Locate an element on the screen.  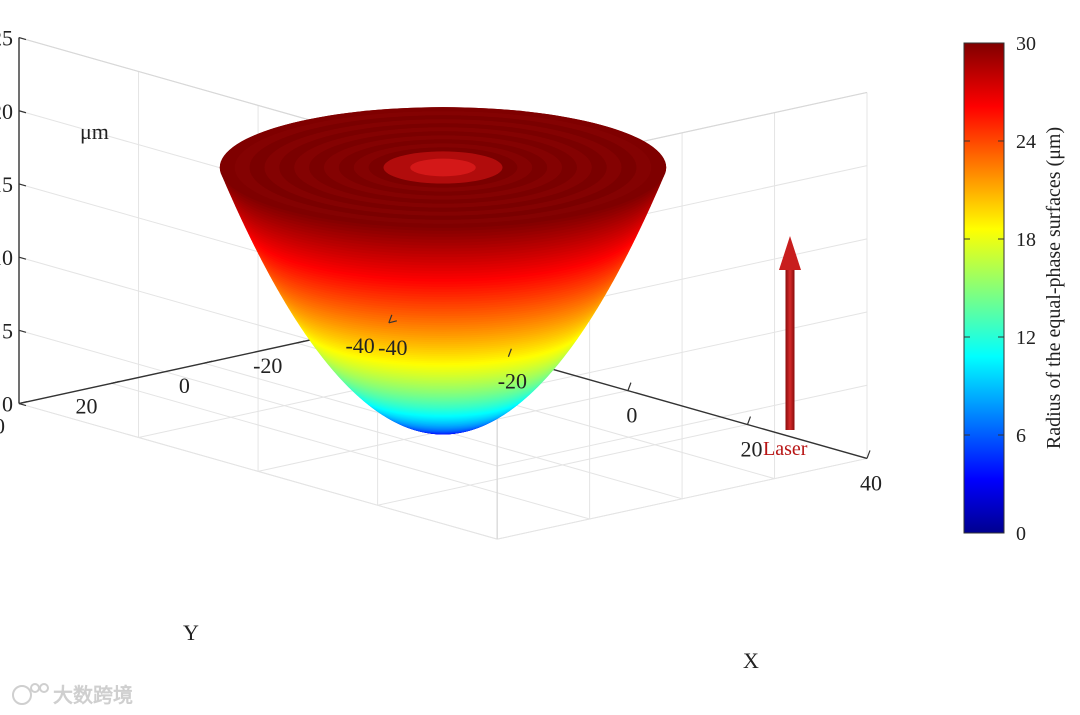
z-tick-label: 25 is located at coordinates (6, 38).